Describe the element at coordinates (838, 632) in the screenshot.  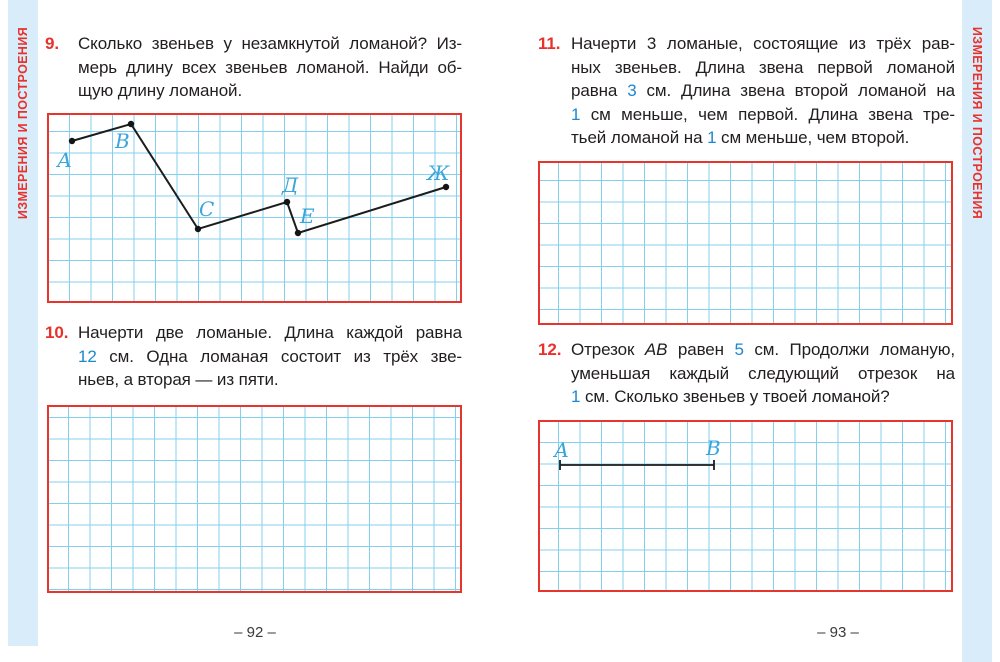
I see `page-number-93: – 93 –` at that location.